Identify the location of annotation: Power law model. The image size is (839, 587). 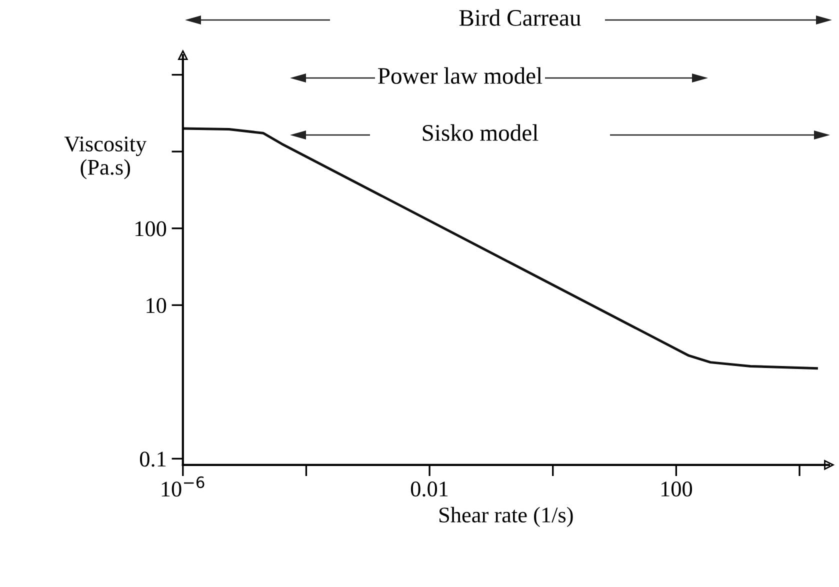
(460, 75).